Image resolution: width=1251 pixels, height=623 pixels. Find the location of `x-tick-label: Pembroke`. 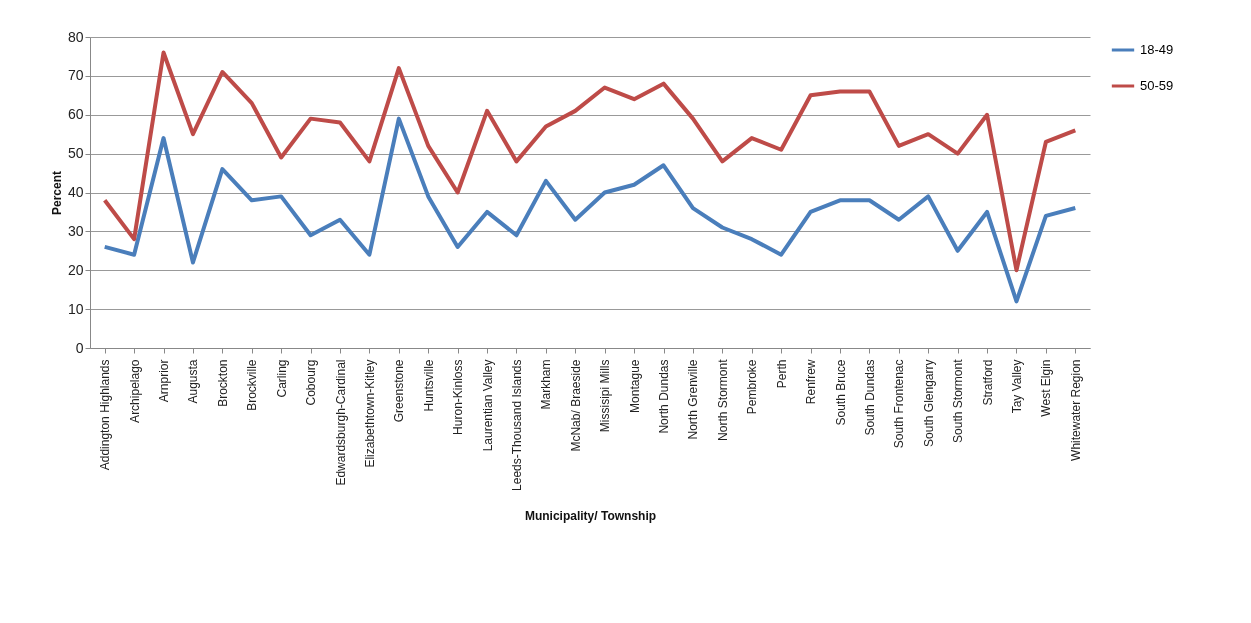

x-tick-label: Pembroke is located at coordinates (752, 387).